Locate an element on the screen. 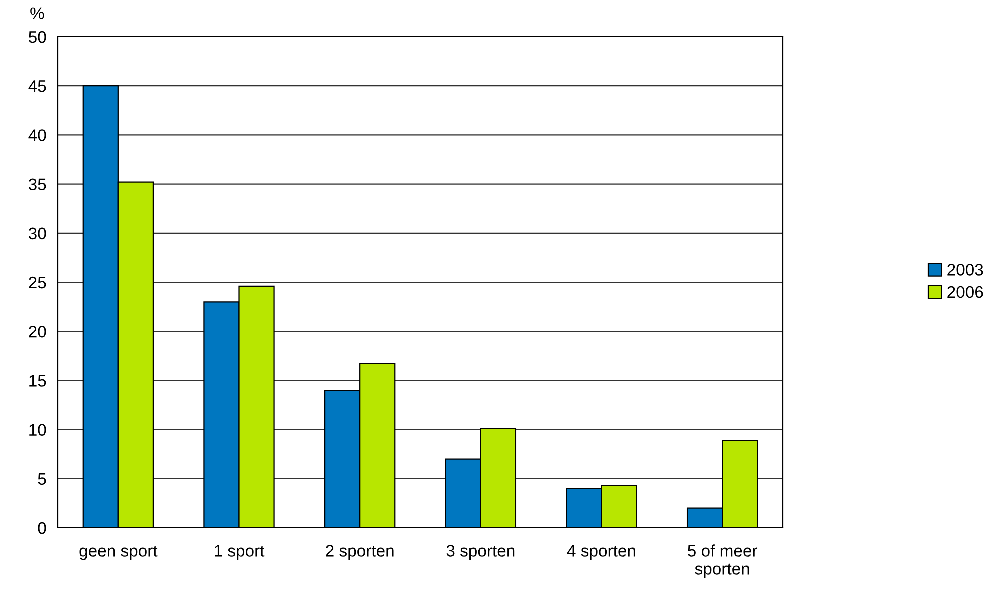  y-tick-label: 10 is located at coordinates (38, 430).